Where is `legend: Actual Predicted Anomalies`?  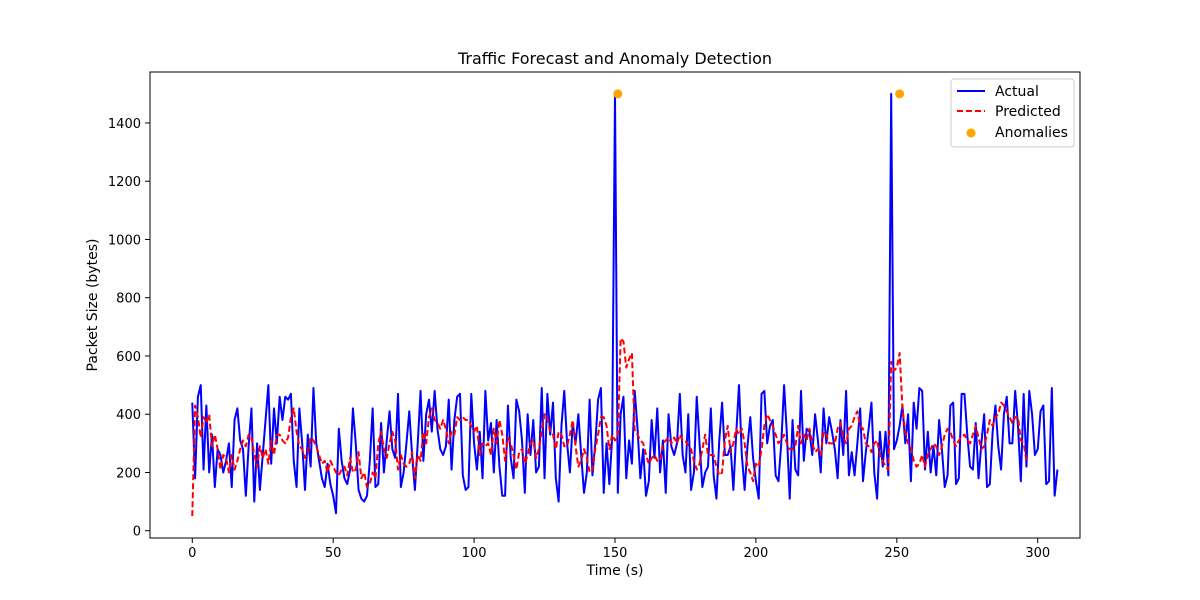
legend: Actual Predicted Anomalies is located at coordinates (1012, 113).